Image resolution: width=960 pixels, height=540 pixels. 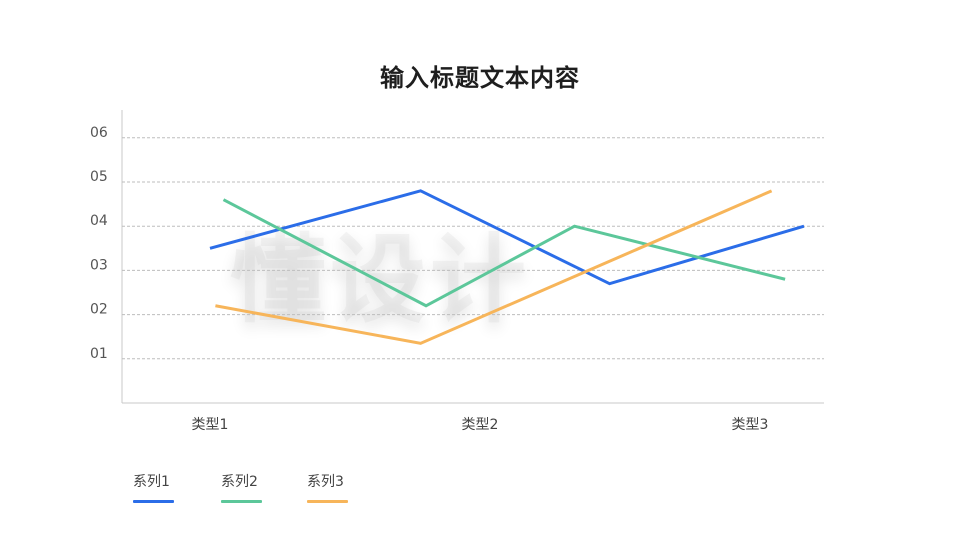 I want to click on y-tick-label: 03, so click(x=99, y=265).